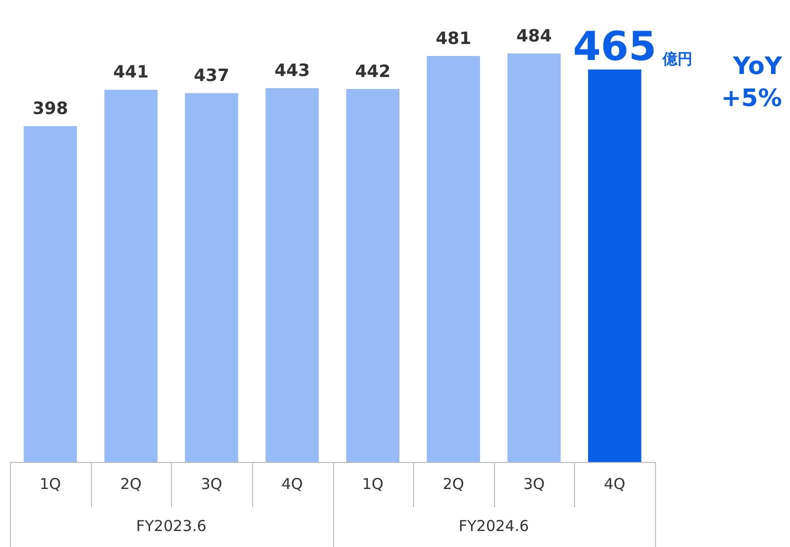 Image resolution: width=790 pixels, height=547 pixels. What do you see at coordinates (454, 38) in the screenshot?
I see `data-label: 481` at bounding box center [454, 38].